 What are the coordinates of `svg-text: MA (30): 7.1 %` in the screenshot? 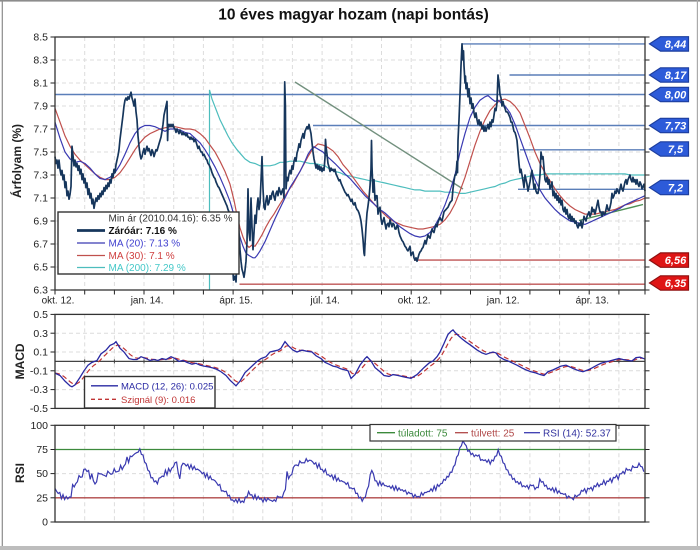 It's located at (142, 256).